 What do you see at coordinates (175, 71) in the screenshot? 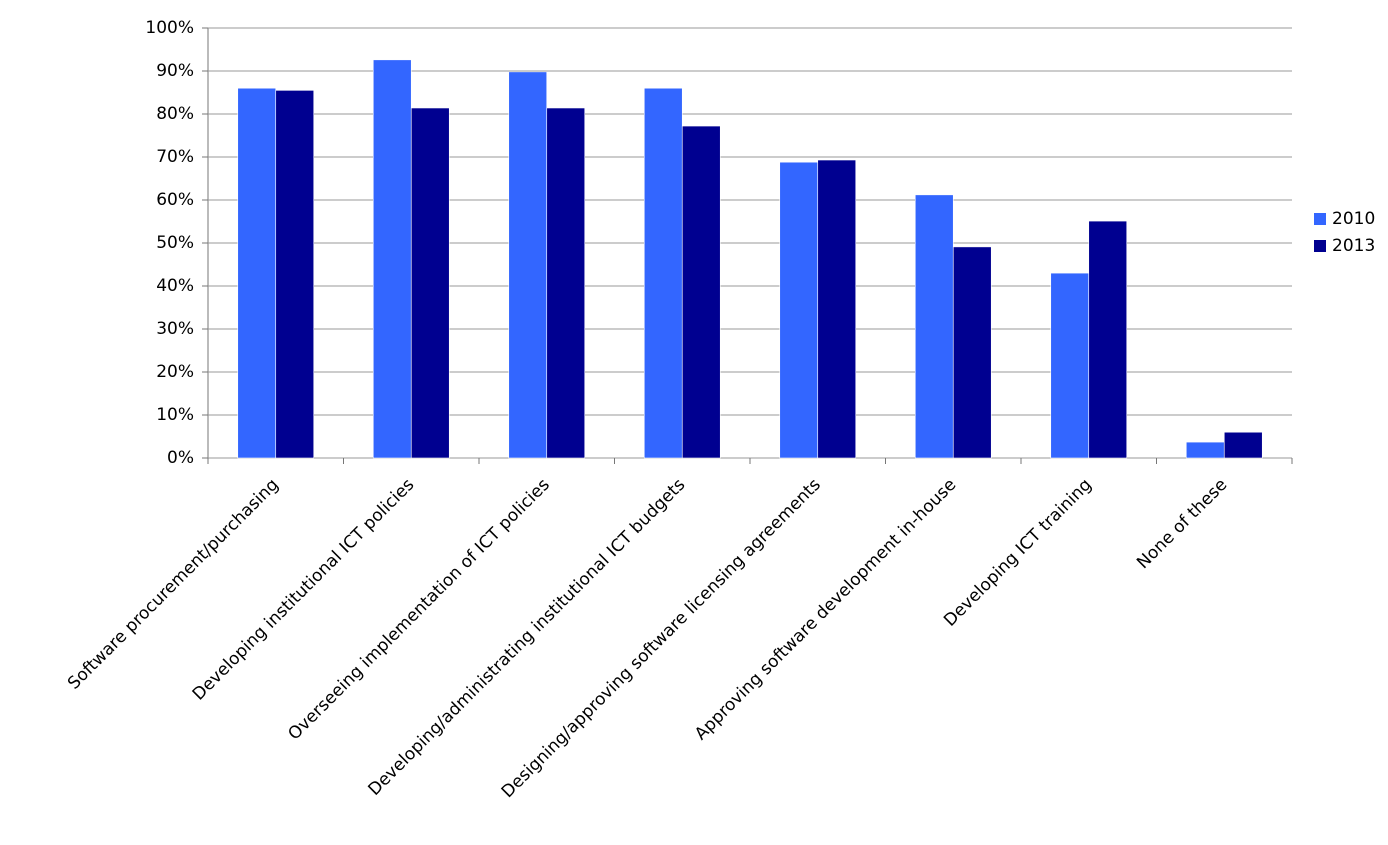
I see `y-tick-label: 90%` at bounding box center [175, 71].